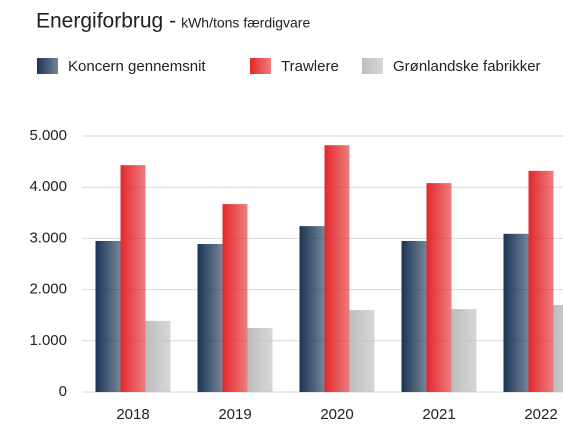 The height and width of the screenshot is (427, 563). I want to click on y-tick-label: 3.000, so click(48, 237).